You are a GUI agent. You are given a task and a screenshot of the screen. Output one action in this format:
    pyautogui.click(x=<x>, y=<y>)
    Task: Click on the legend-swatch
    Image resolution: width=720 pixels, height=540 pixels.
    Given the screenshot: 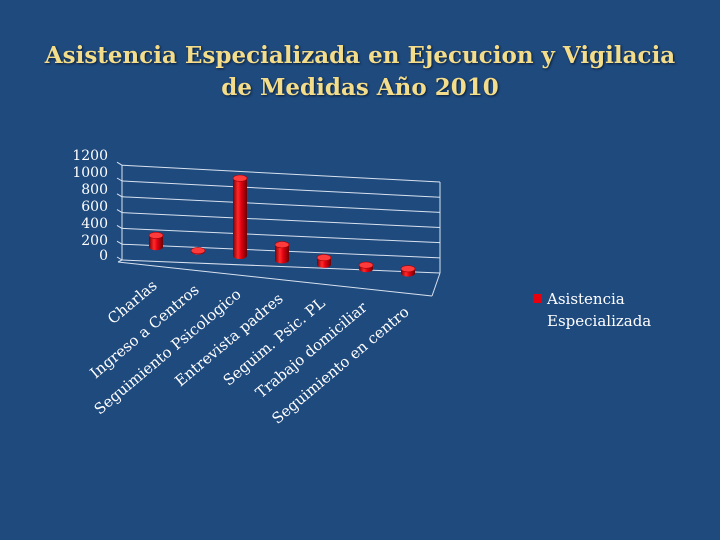 What is the action you would take?
    pyautogui.click(x=537, y=298)
    